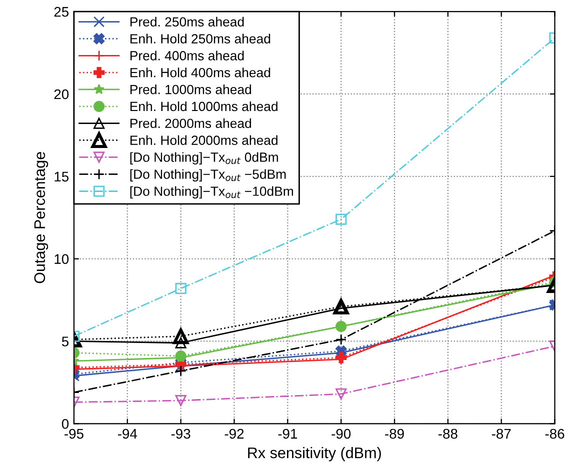  What do you see at coordinates (61, 94) in the screenshot?
I see `y-tick-label: 20` at bounding box center [61, 94].